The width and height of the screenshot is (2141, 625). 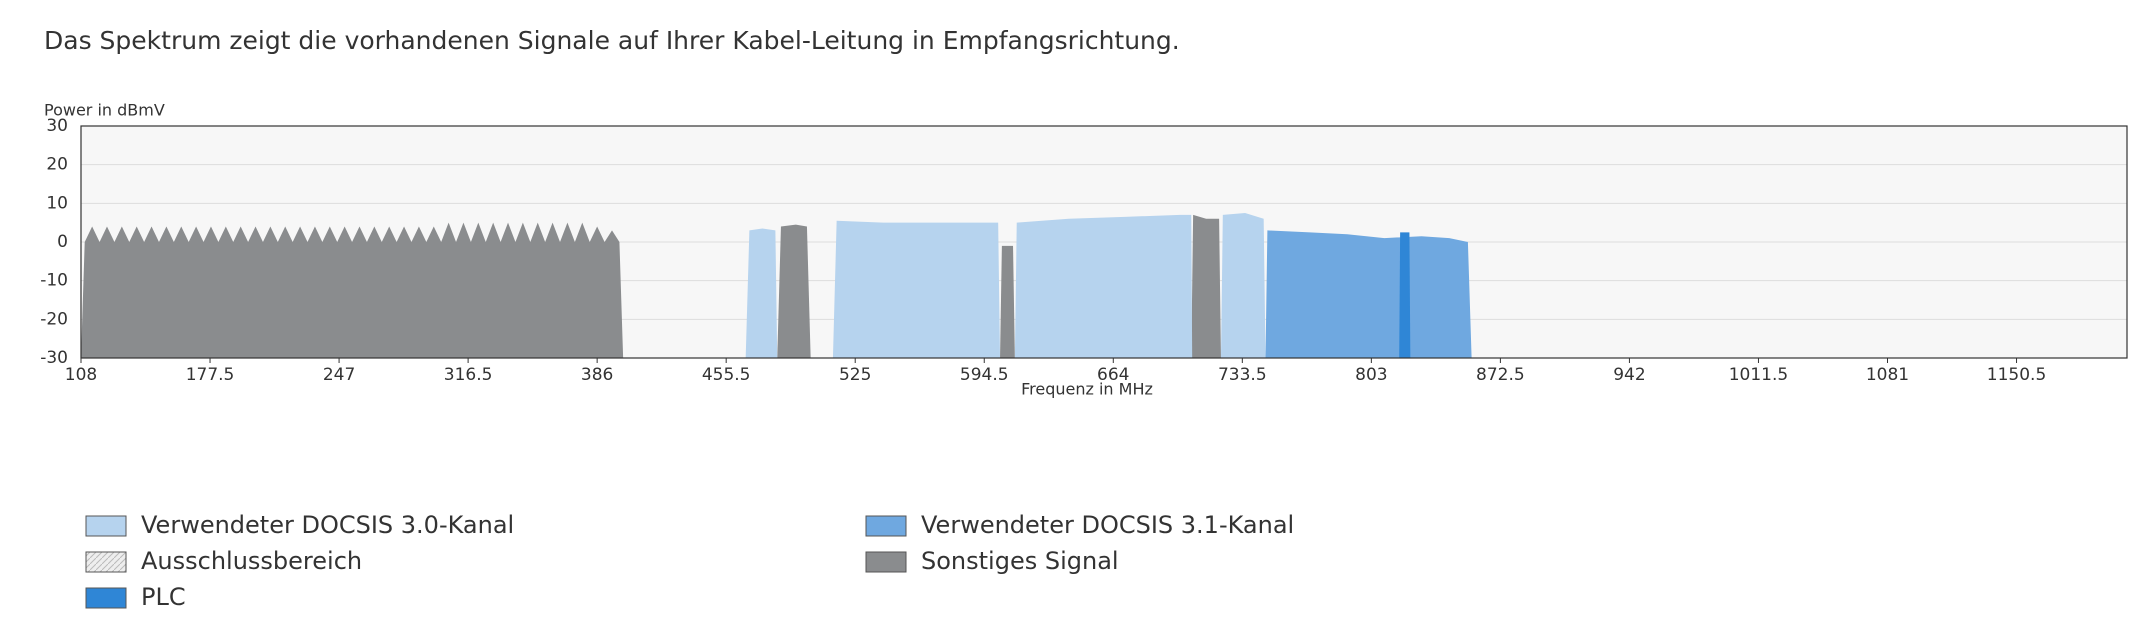 I want to click on y-tick-label: 0, so click(x=62, y=242).